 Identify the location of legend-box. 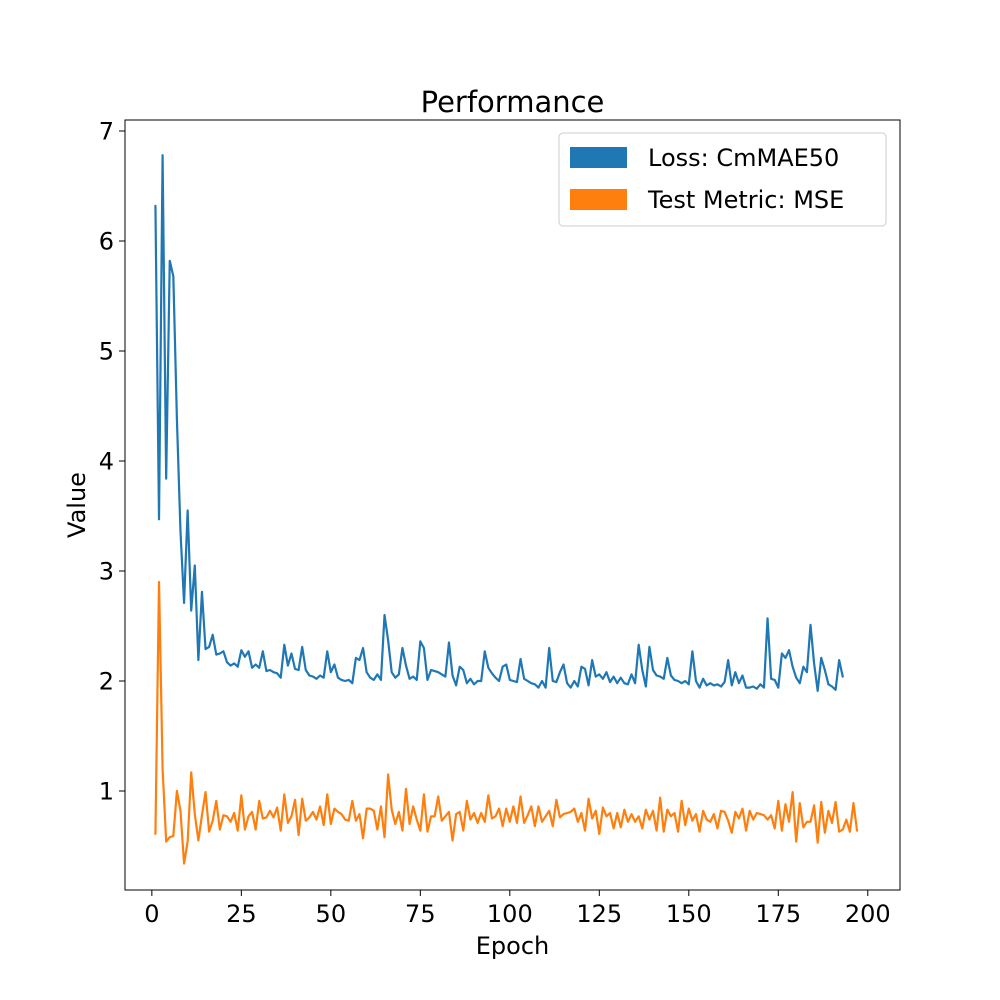
(722, 179).